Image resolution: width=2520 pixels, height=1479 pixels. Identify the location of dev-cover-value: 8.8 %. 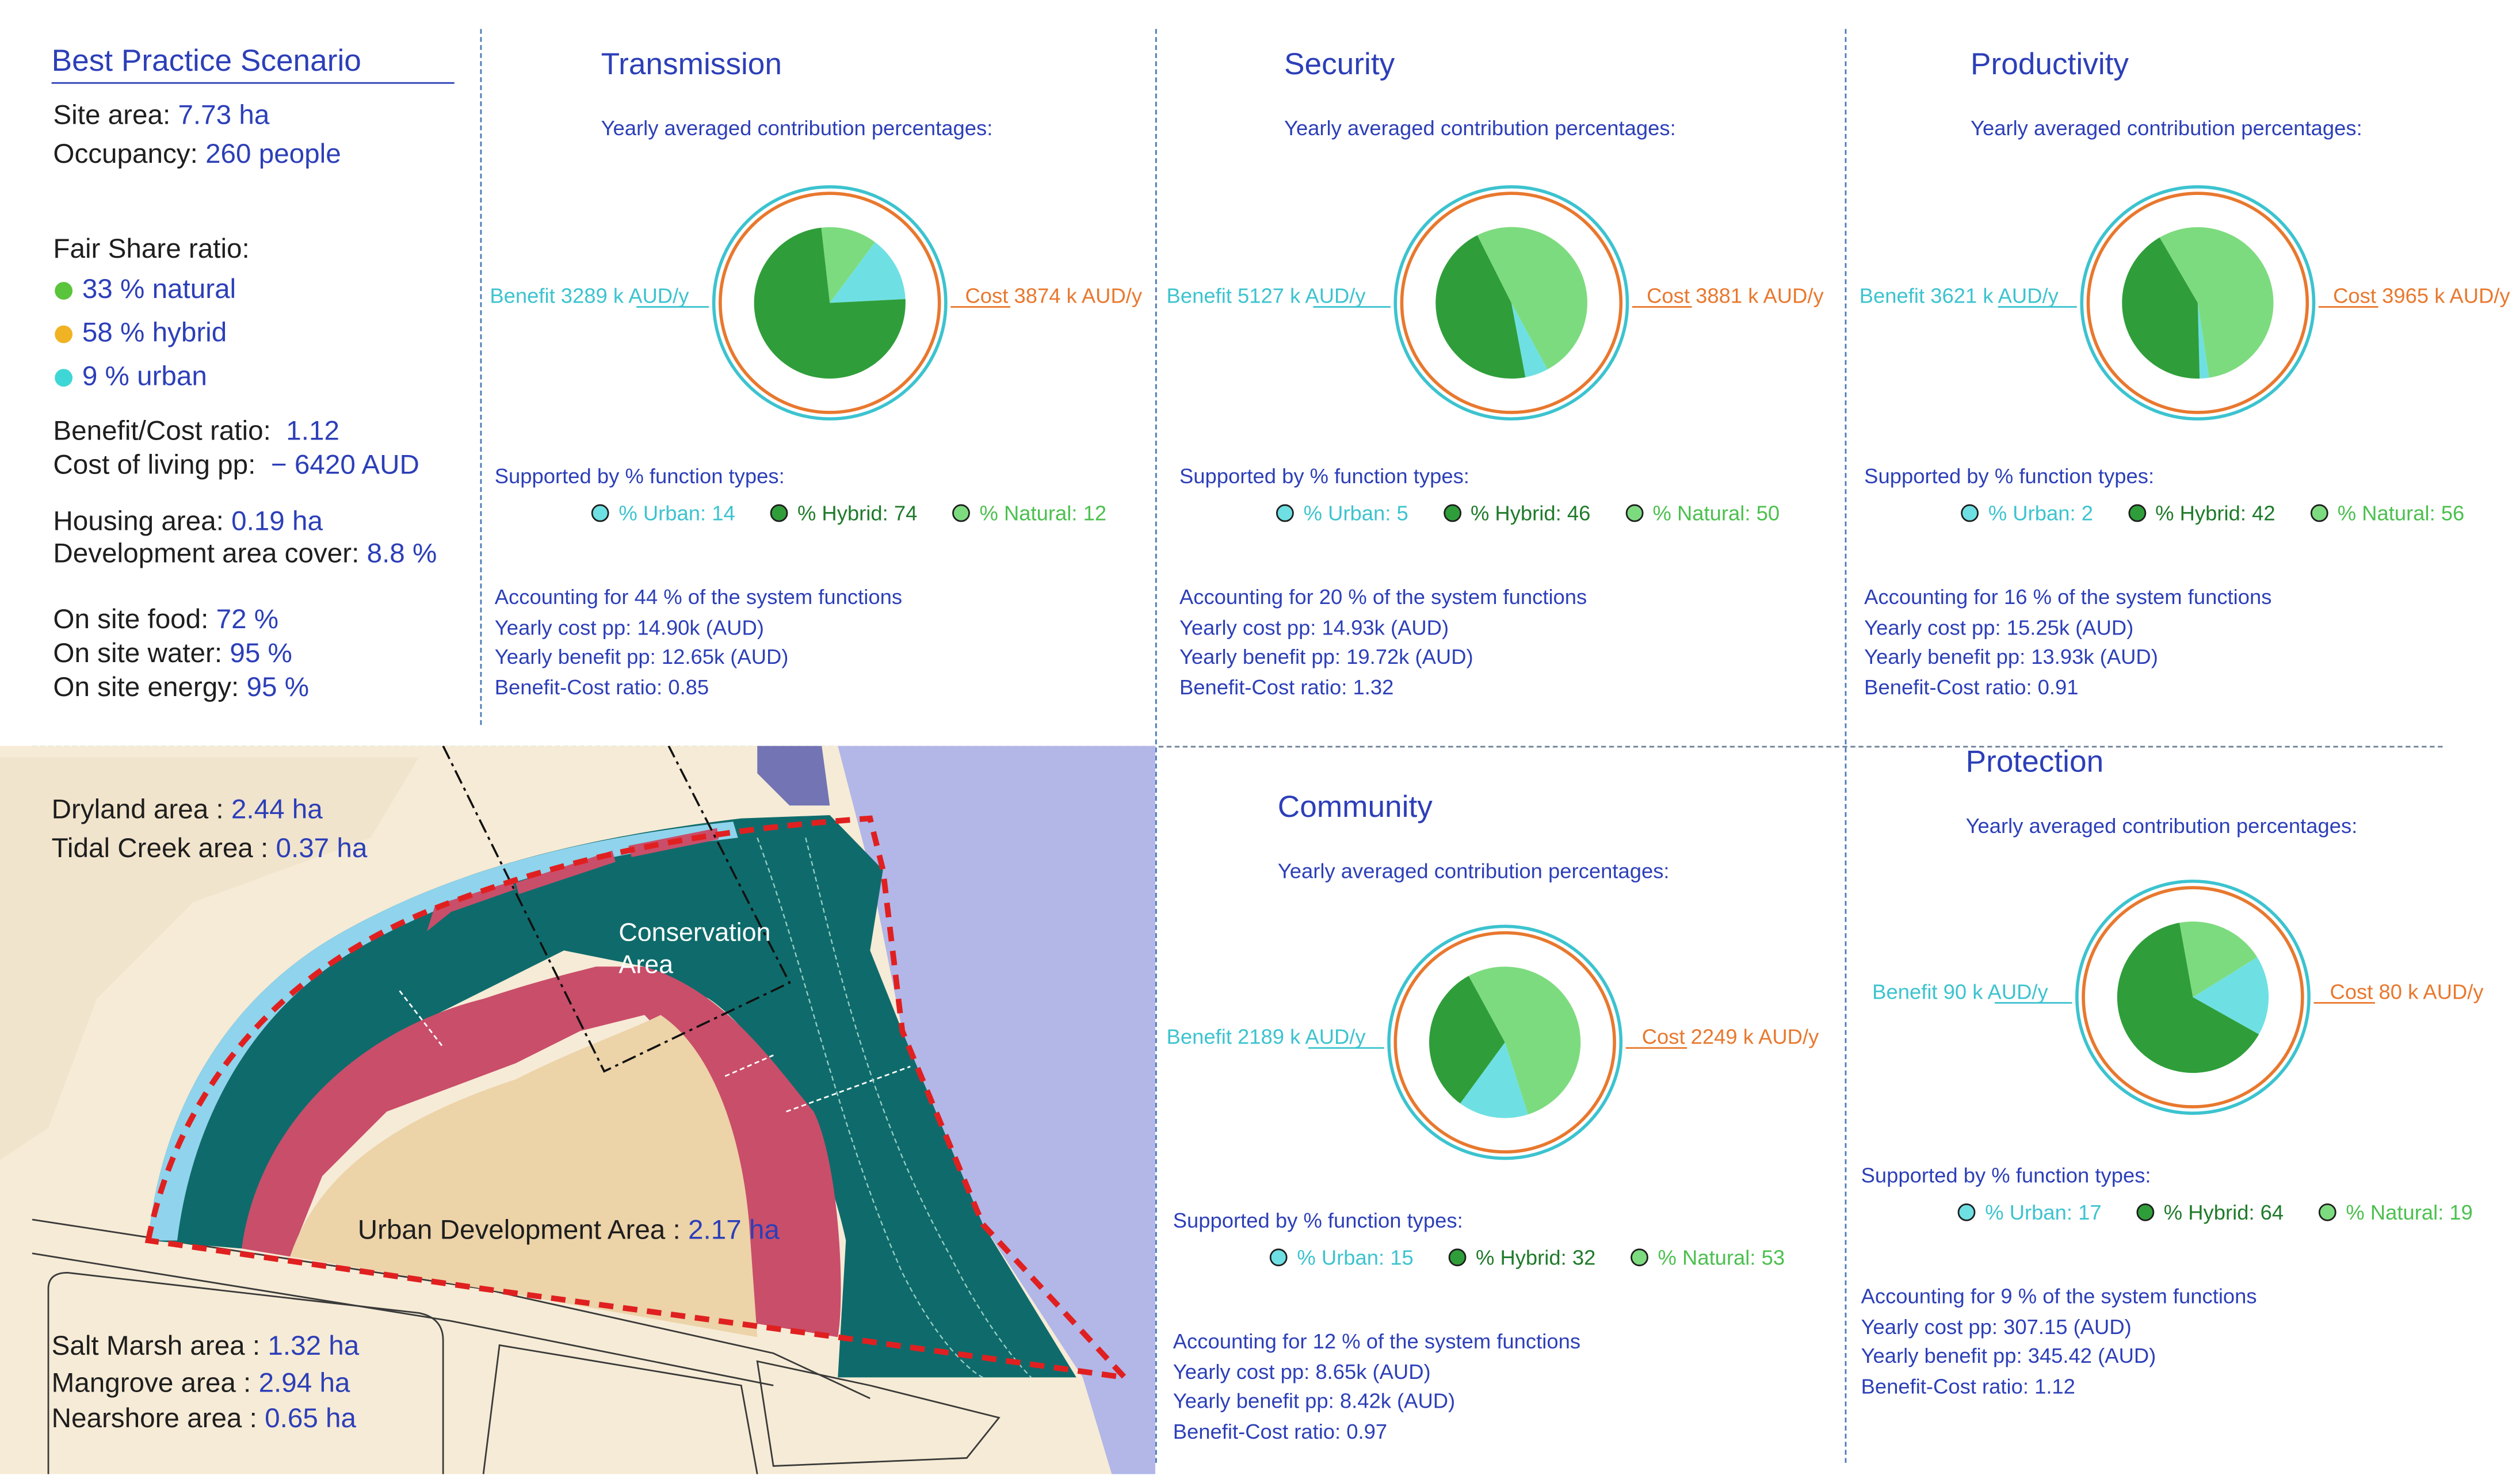
(401, 553).